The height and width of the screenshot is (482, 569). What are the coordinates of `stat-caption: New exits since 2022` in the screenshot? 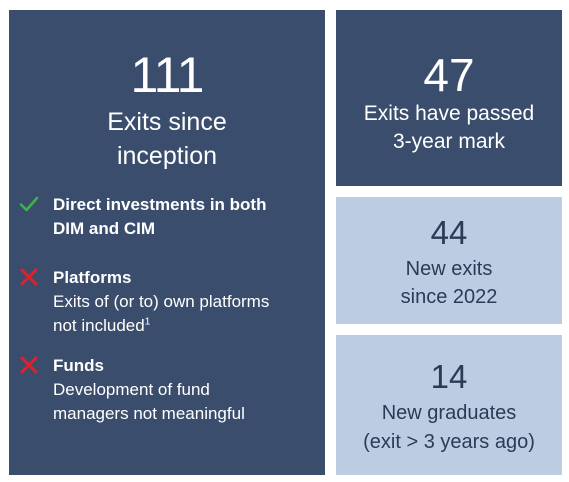 It's located at (449, 283).